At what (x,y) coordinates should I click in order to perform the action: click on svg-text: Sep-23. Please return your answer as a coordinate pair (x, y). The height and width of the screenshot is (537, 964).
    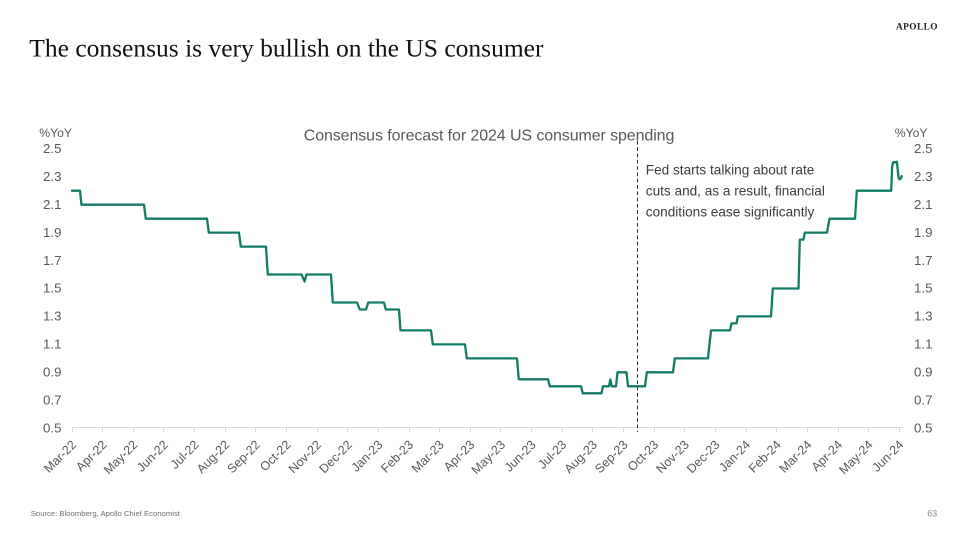
    Looking at the image, I should click on (611, 457).